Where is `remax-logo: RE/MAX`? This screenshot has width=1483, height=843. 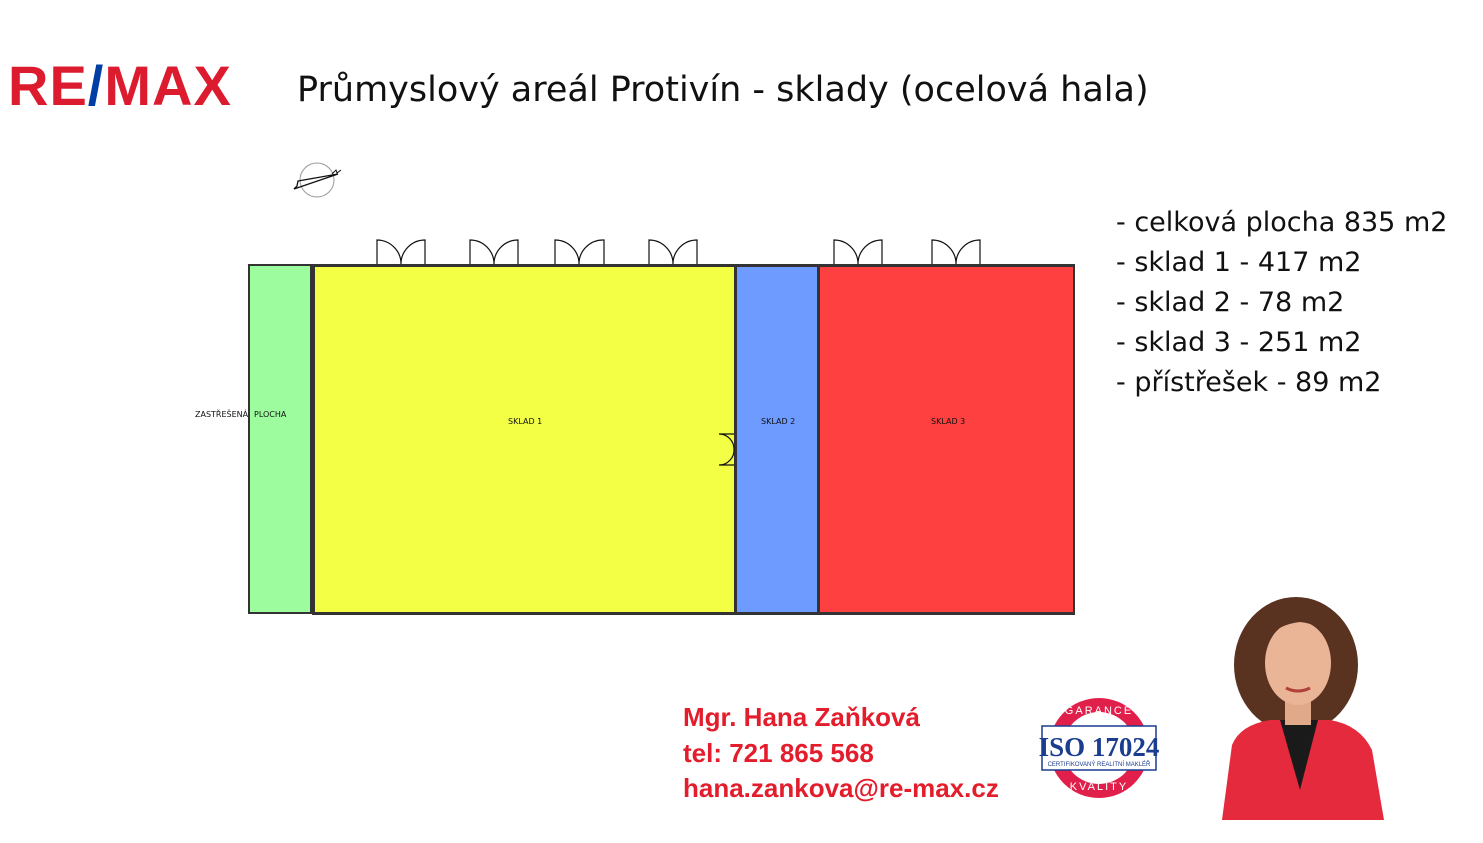
remax-logo: RE/MAX is located at coordinates (120, 85).